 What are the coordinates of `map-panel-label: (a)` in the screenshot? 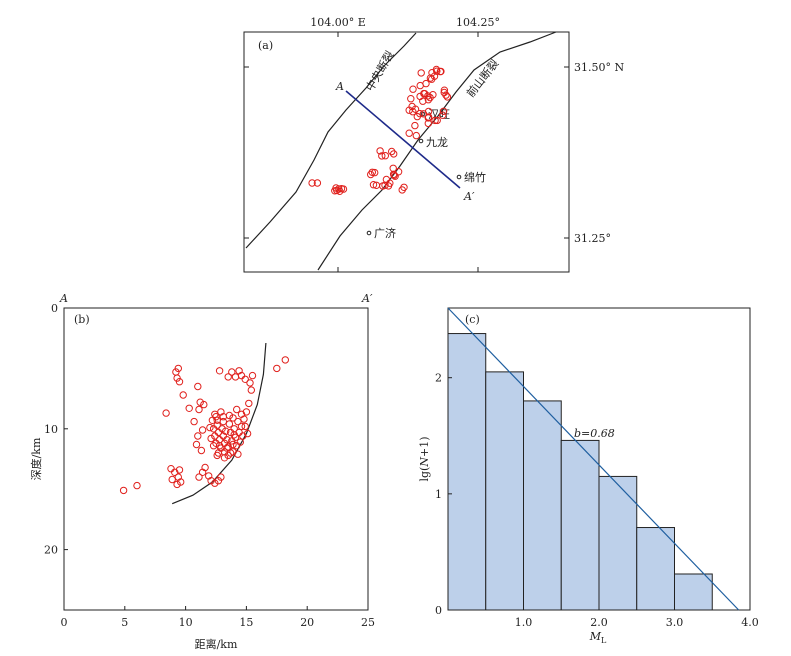 It's located at (265, 45).